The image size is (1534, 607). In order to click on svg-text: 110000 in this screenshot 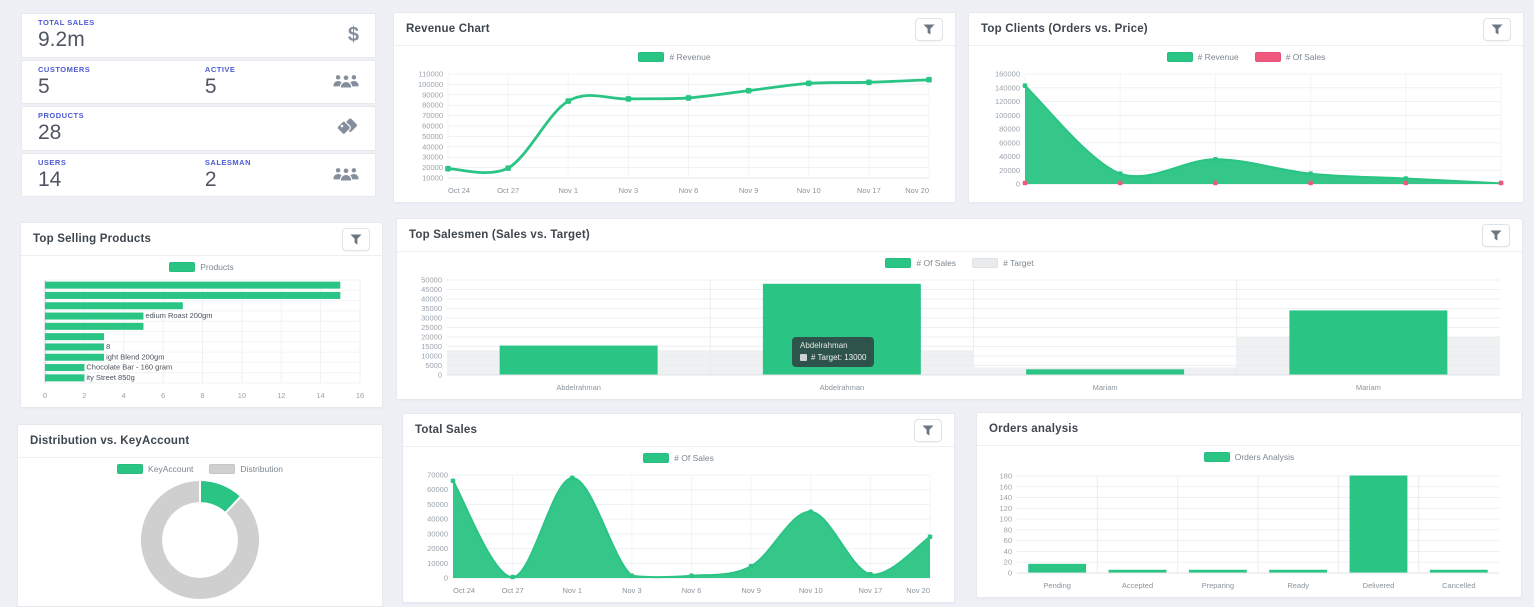, I will do `click(431, 74)`.